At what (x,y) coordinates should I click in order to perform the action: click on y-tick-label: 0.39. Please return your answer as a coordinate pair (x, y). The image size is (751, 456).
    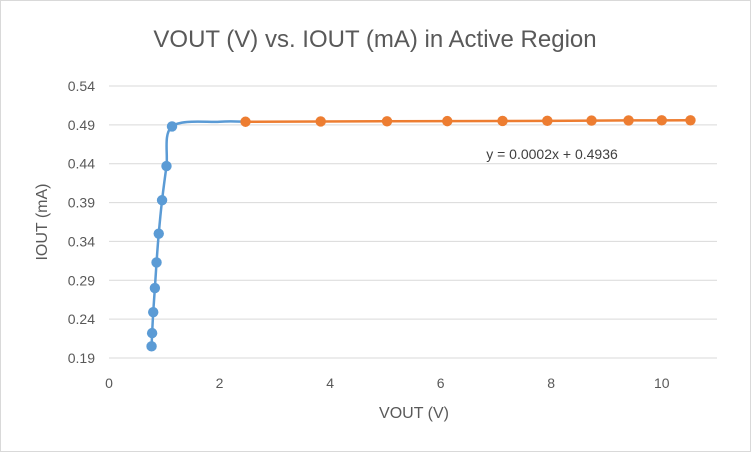
    Looking at the image, I should click on (81, 203).